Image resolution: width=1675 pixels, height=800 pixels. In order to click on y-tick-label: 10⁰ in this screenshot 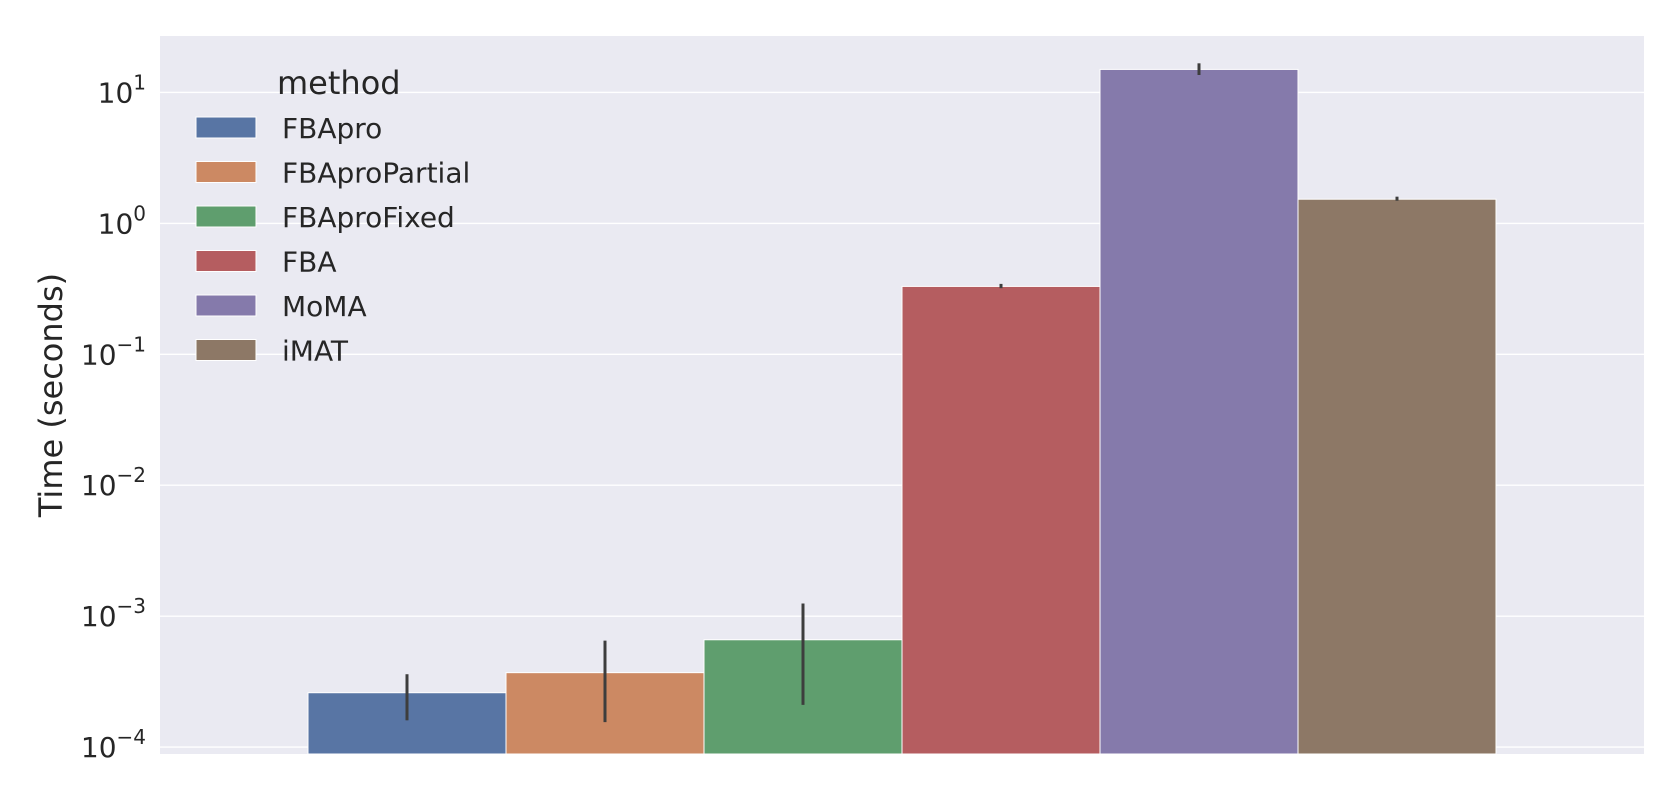, I will do `click(122, 220)`.